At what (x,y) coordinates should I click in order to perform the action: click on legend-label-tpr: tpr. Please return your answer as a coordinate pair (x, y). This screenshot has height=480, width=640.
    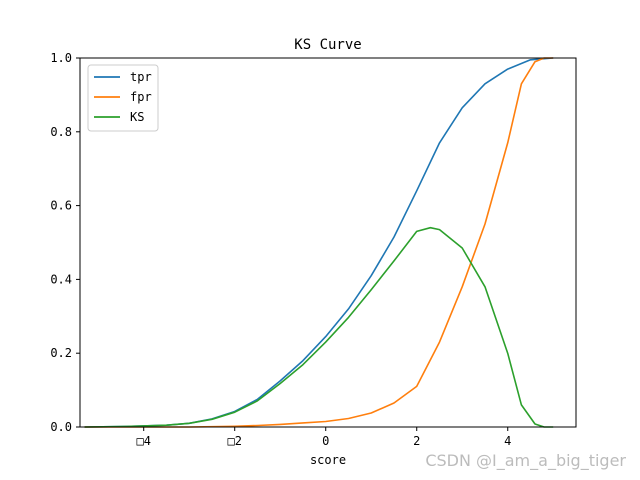
    Looking at the image, I should click on (141, 77).